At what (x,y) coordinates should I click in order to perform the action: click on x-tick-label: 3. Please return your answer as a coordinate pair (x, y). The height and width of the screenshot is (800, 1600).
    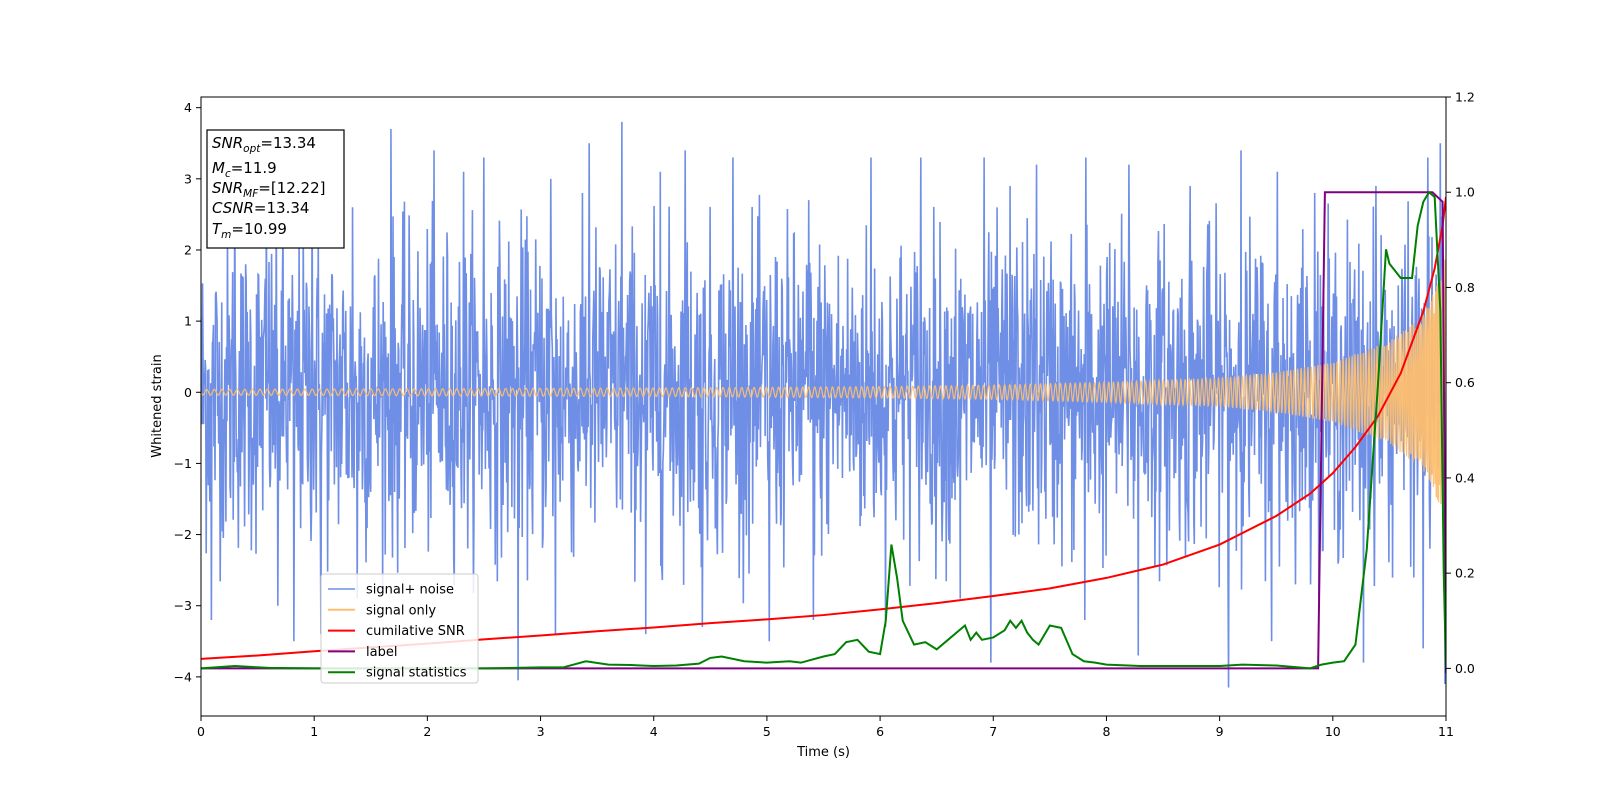
    Looking at the image, I should click on (541, 731).